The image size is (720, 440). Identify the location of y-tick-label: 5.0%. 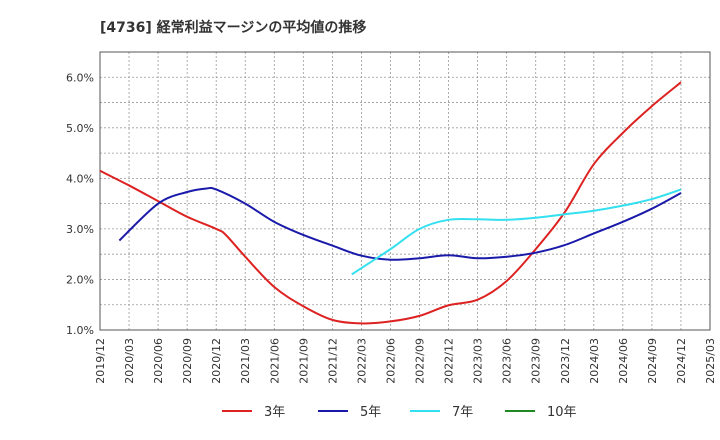
(80, 128).